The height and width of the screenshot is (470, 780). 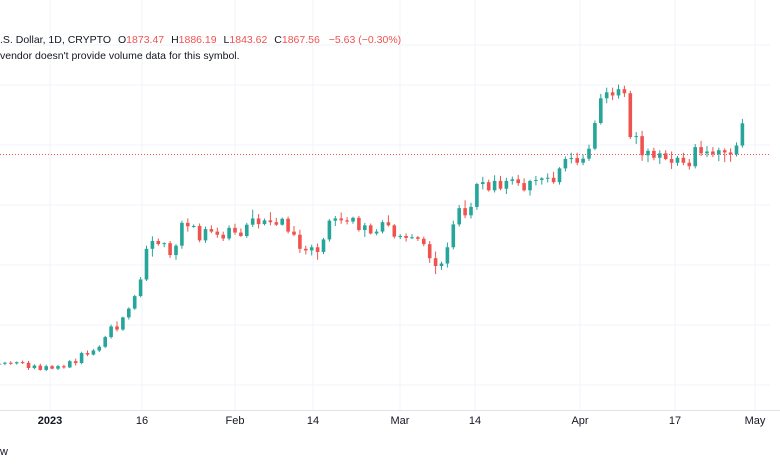 I want to click on close-label: C, so click(x=278, y=40).